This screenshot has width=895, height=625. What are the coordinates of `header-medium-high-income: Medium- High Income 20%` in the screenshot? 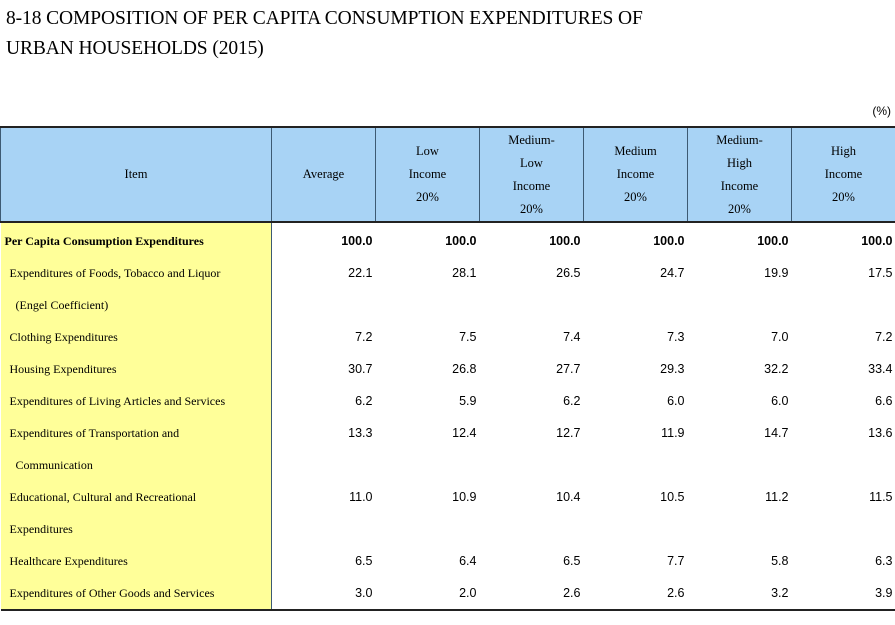 It's located at (739, 174).